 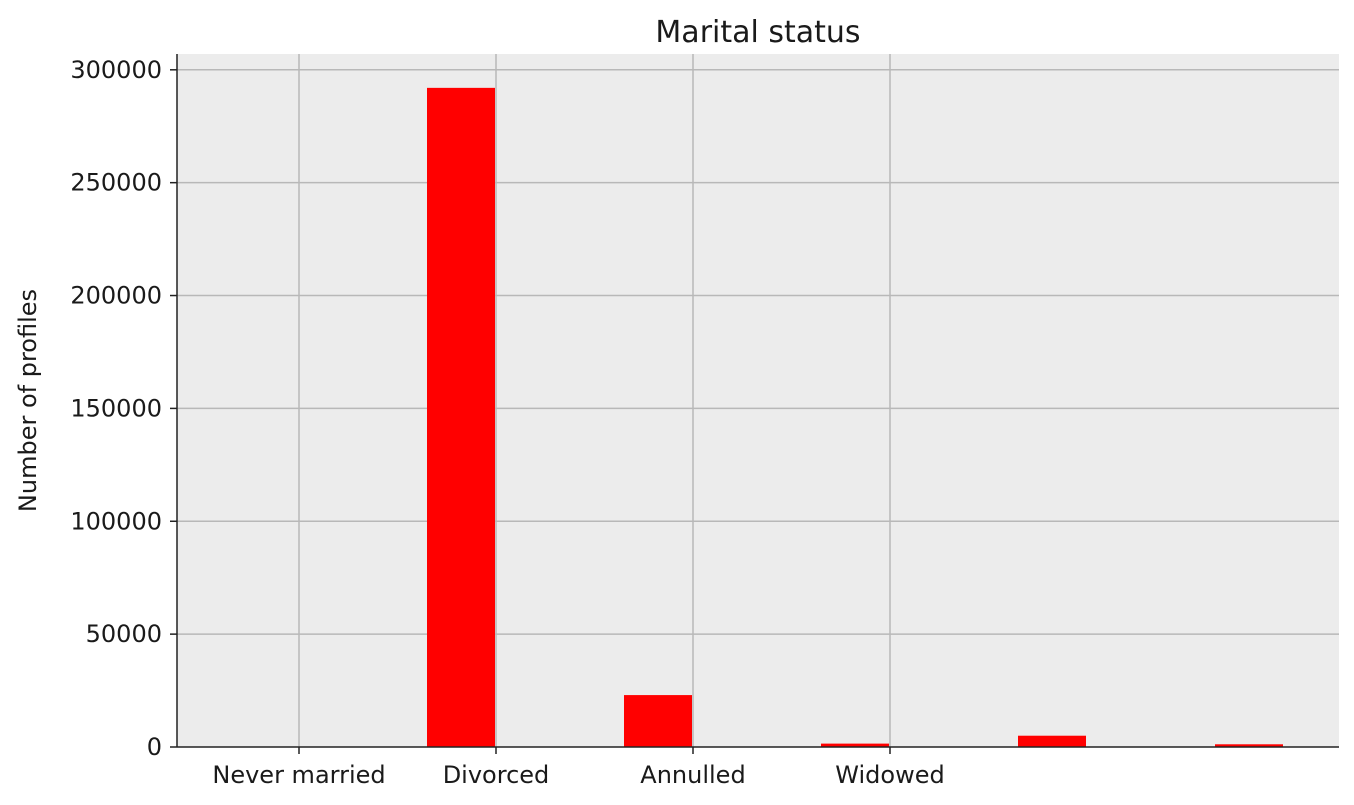 I want to click on y-tick-labels: 0 50000 100000 150000 200000 250000 300000, so click(x=116, y=408).